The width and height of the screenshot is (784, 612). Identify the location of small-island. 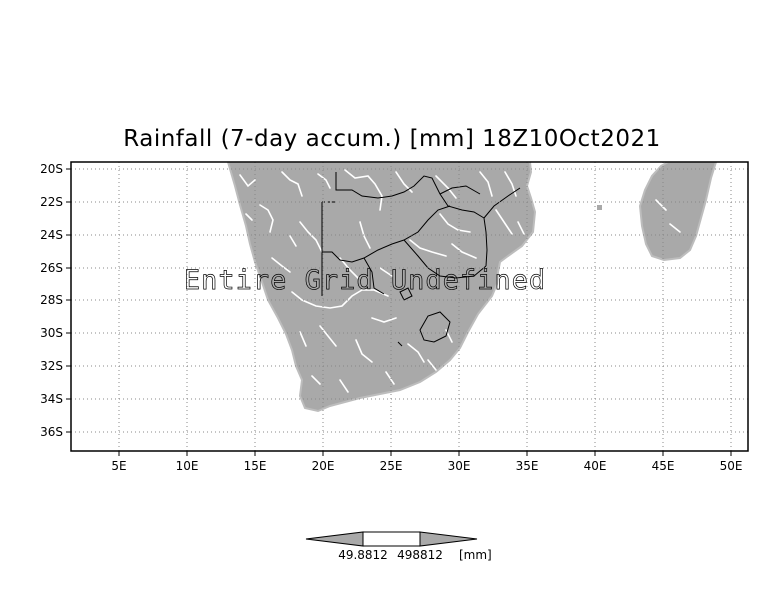
(599, 207).